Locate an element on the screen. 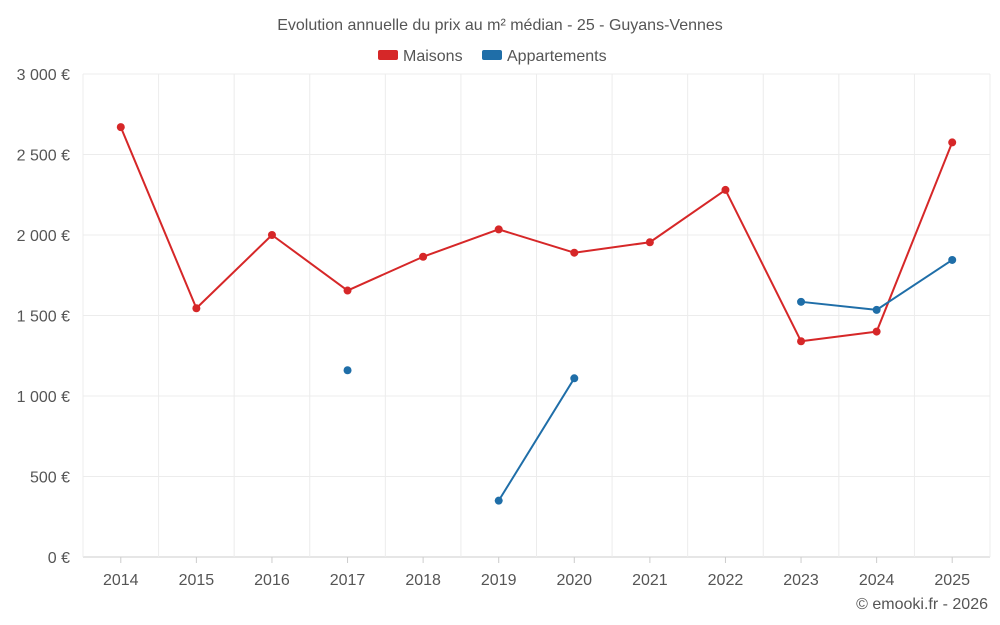 The width and height of the screenshot is (1000, 625). legend-swatch-appartements is located at coordinates (492, 55).